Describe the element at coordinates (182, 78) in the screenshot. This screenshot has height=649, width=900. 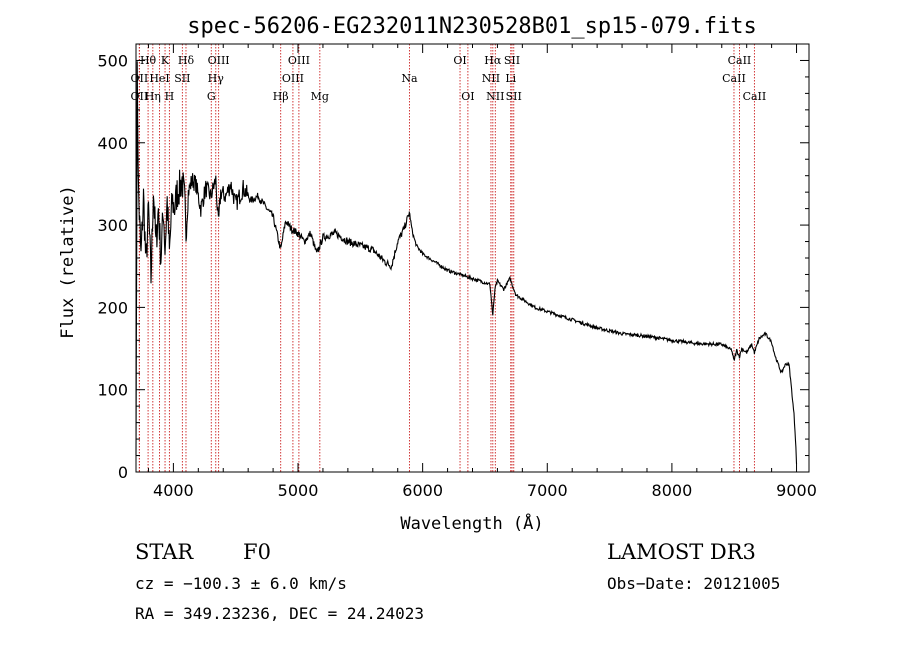
I see `line-marker-label-7: SII` at that location.